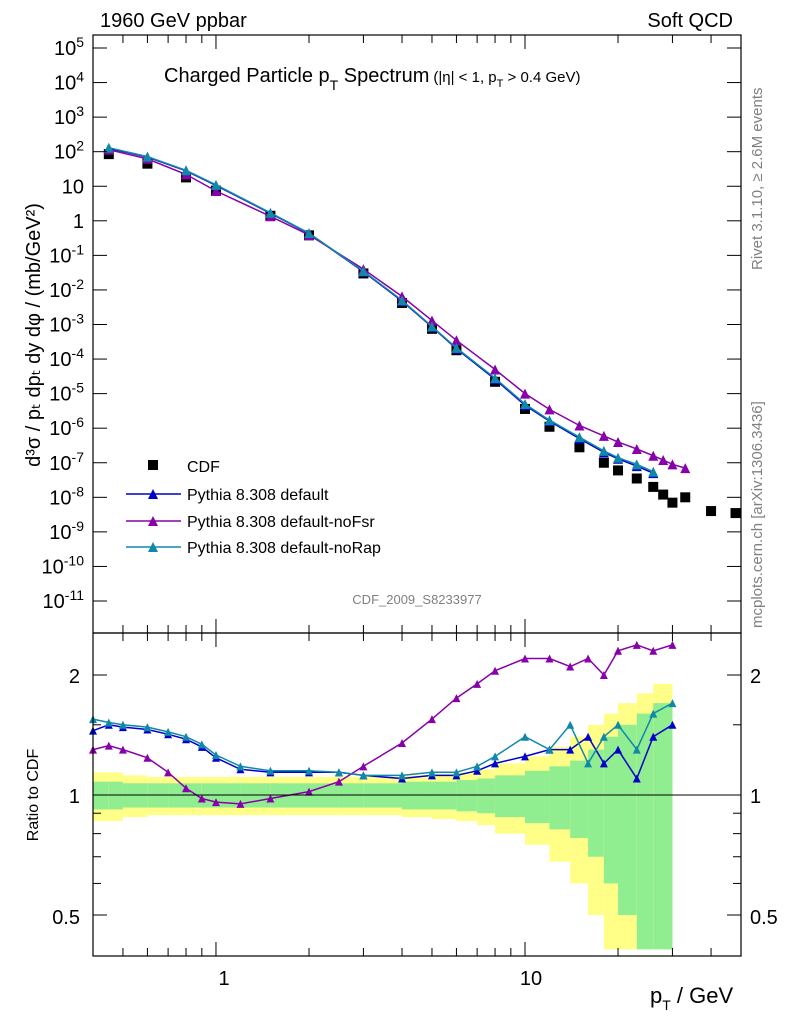  Describe the element at coordinates (690, 21) in the screenshot. I see `process-label: Soft QCD` at that location.